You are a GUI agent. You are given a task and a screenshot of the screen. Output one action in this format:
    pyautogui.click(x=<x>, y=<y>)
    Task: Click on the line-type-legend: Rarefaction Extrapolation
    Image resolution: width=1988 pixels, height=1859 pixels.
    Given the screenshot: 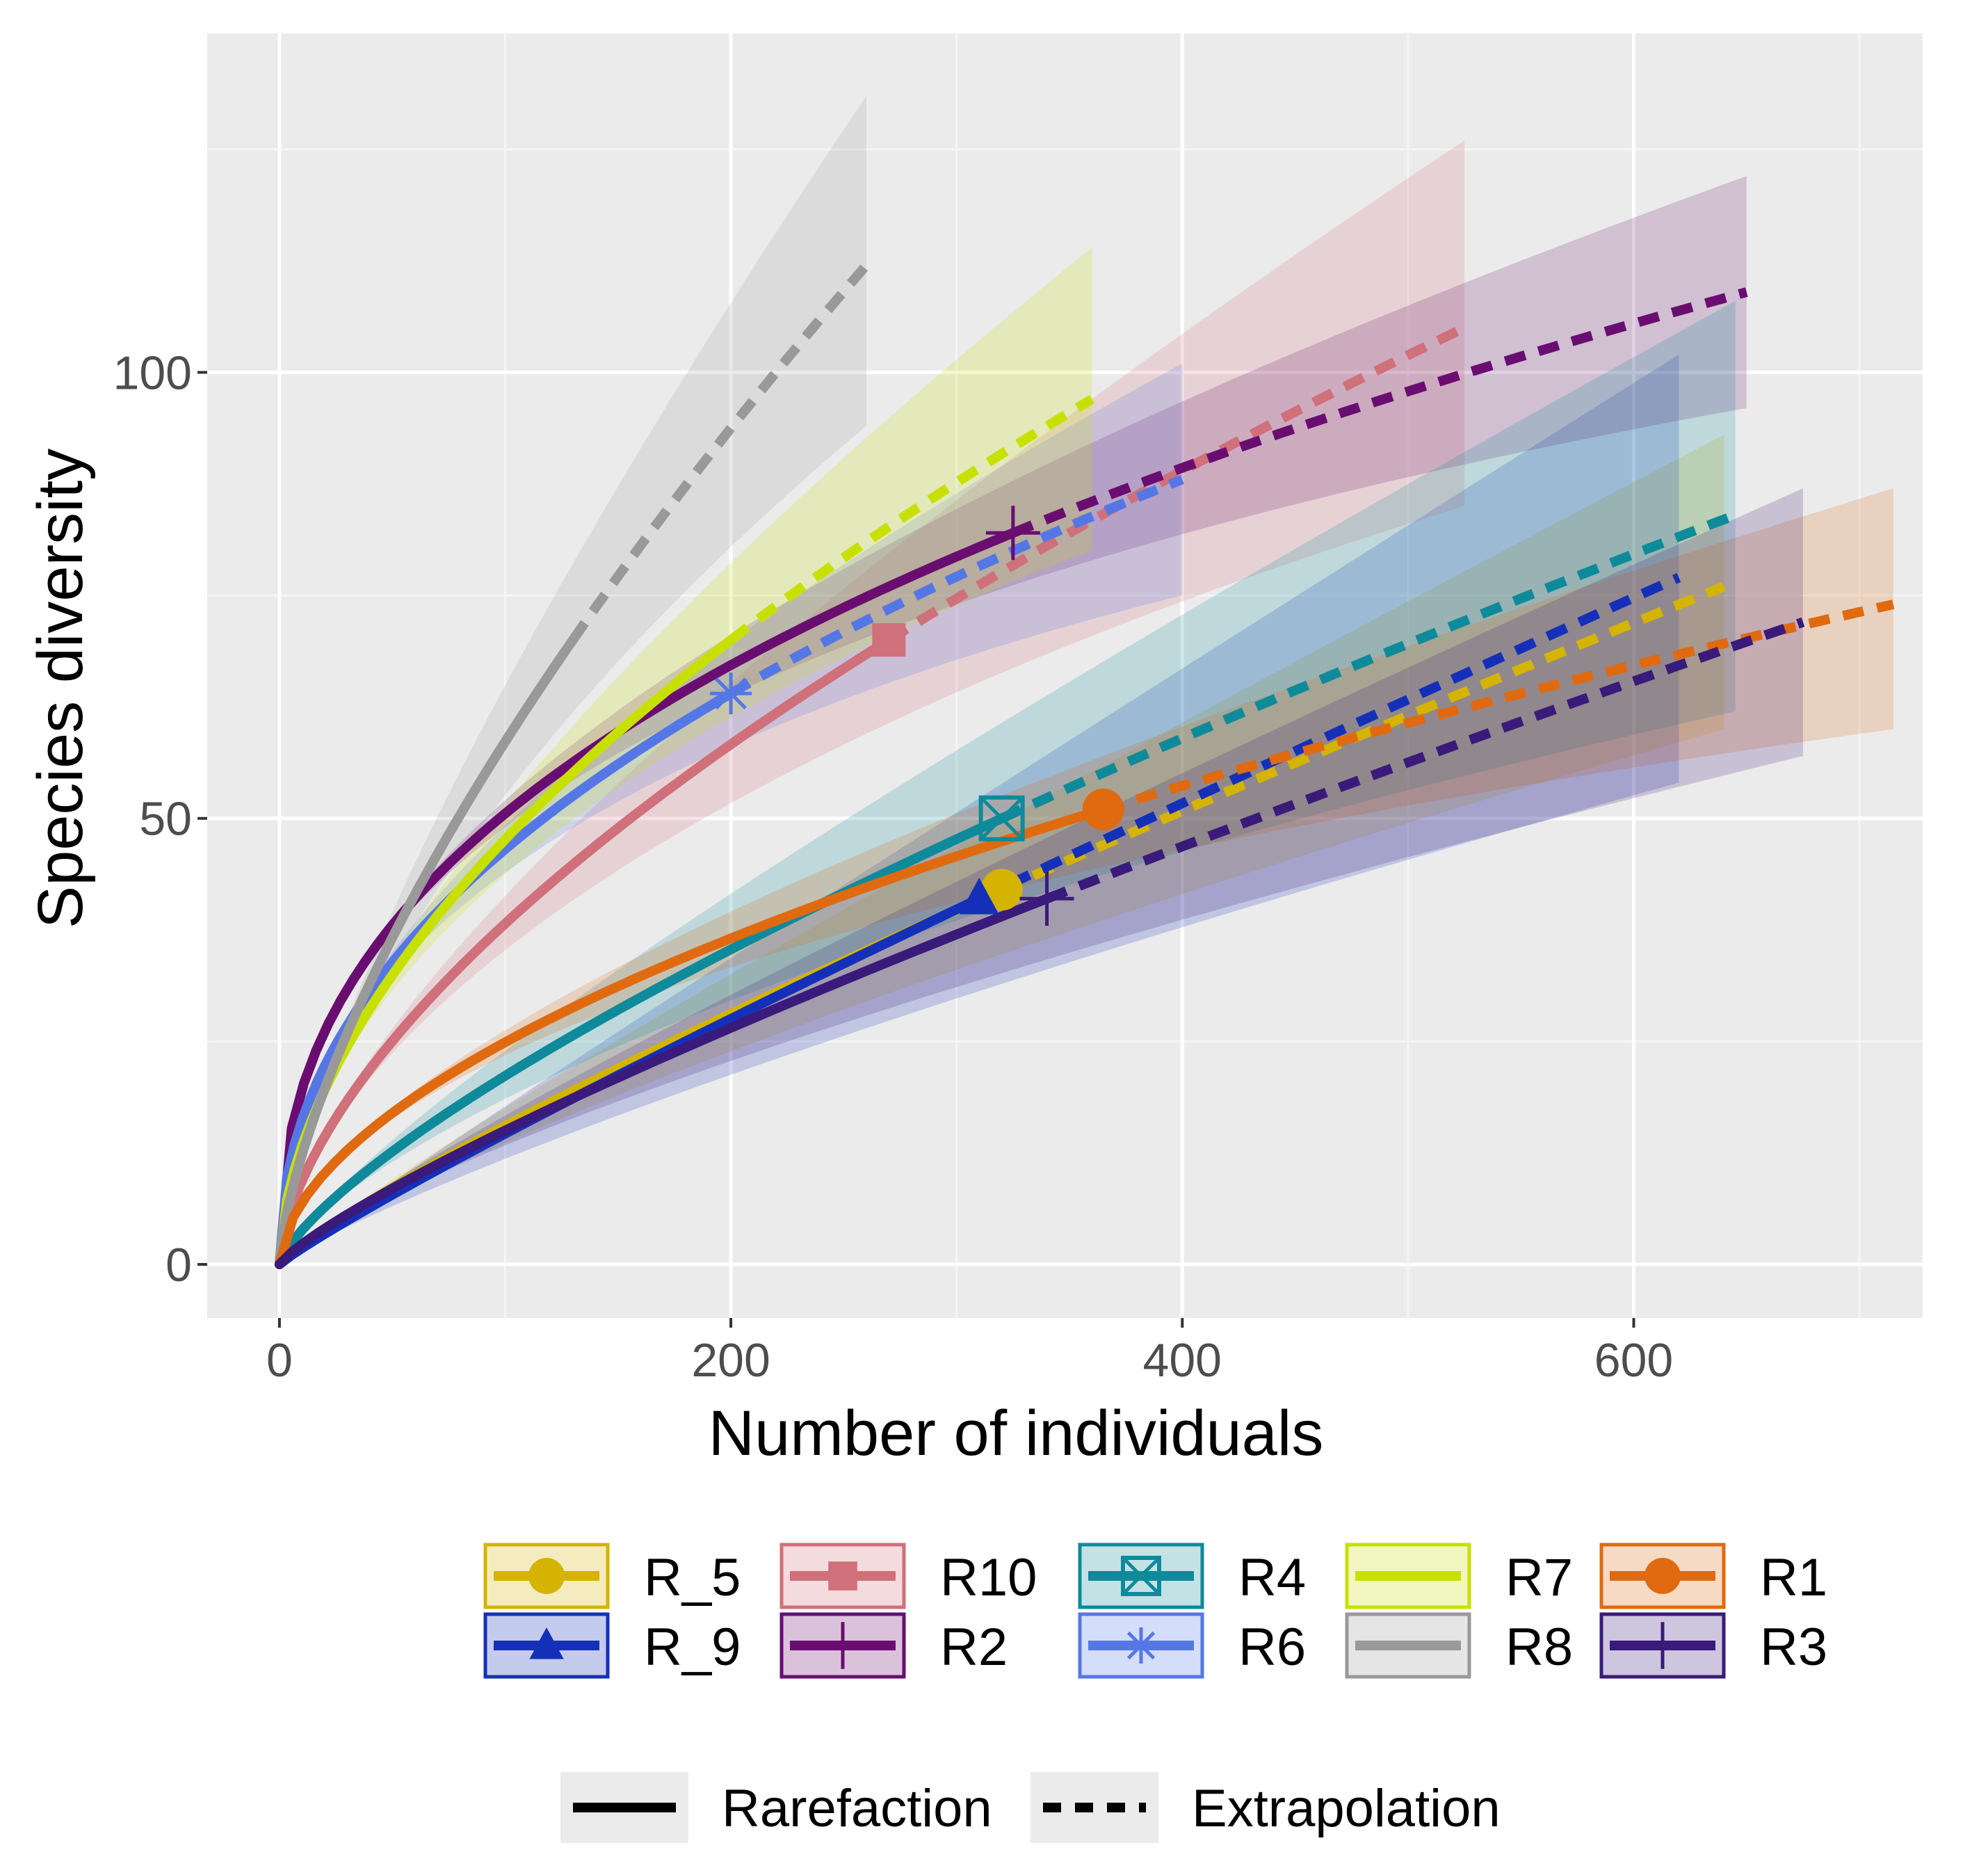 What is the action you would take?
    pyautogui.click(x=1030, y=1808)
    